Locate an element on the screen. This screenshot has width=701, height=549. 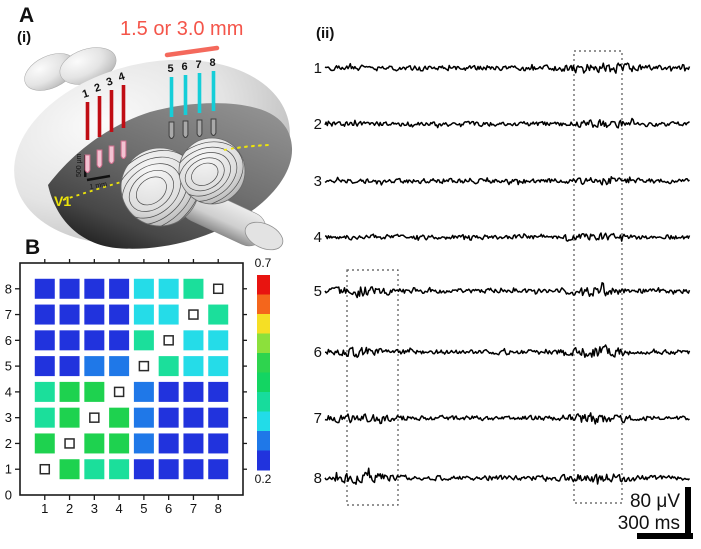
x-tick-label: 1 is located at coordinates (44, 508).